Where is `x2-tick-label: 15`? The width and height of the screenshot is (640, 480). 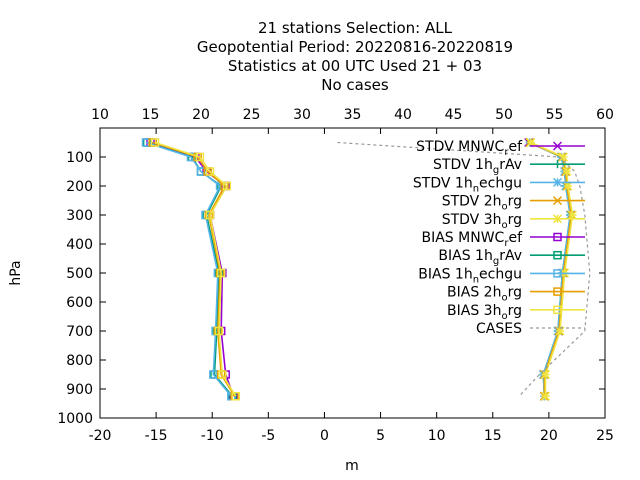
x2-tick-label: 15 is located at coordinates (151, 115).